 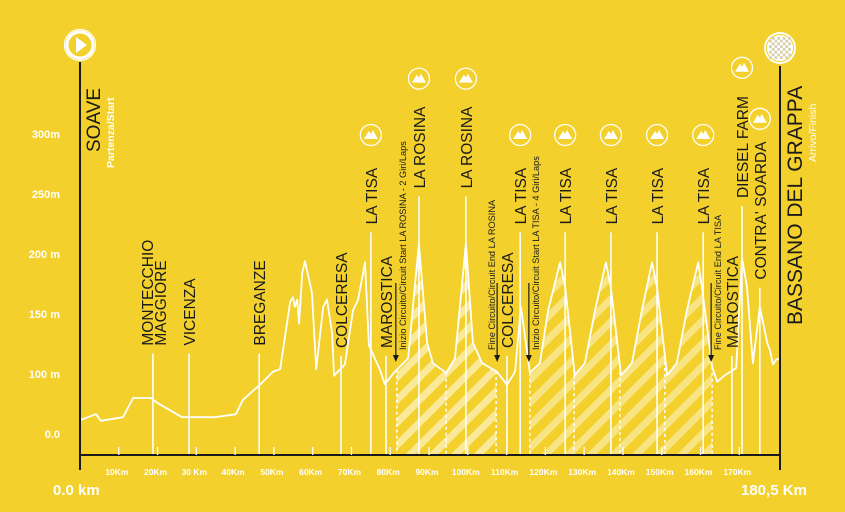 I want to click on x-tick-label: 140Km, so click(x=621, y=472).